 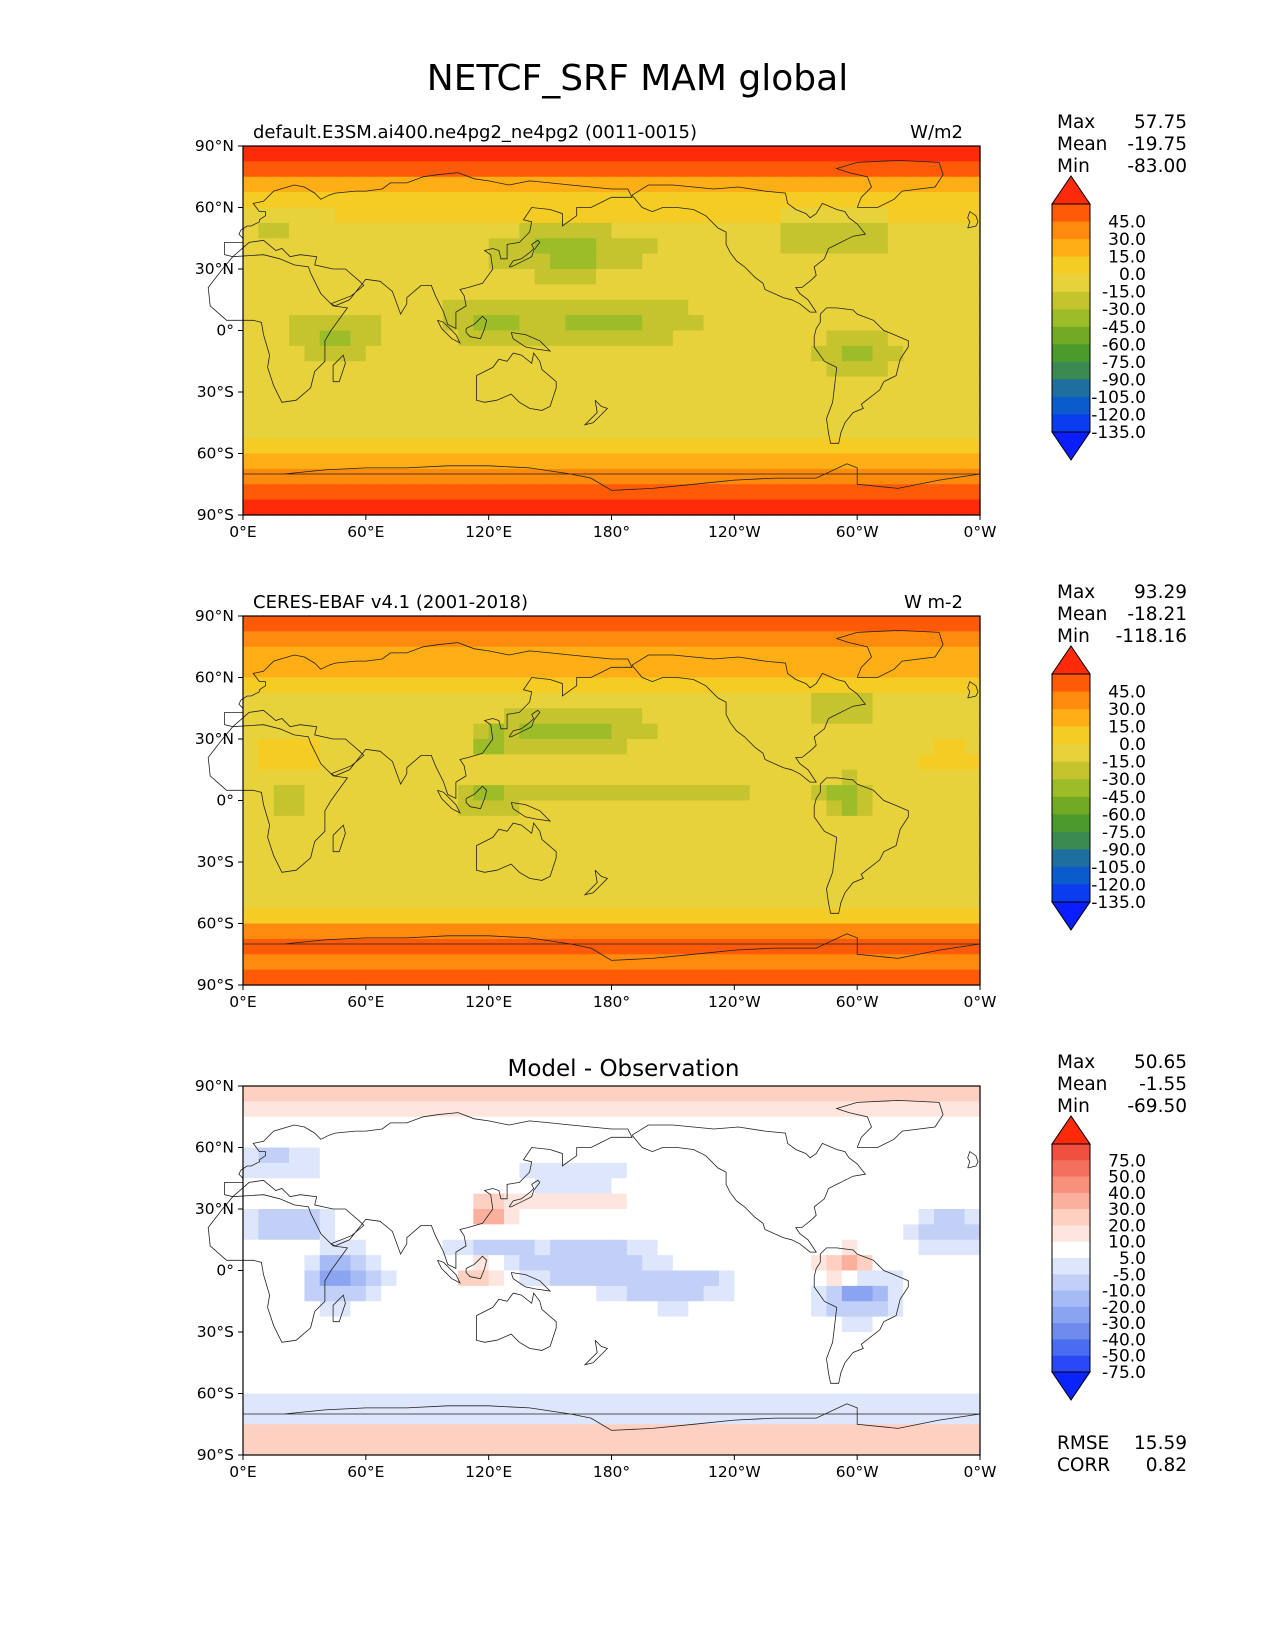 I want to click on colorbar-tick-label: -20.0, so click(x=1124, y=1308).